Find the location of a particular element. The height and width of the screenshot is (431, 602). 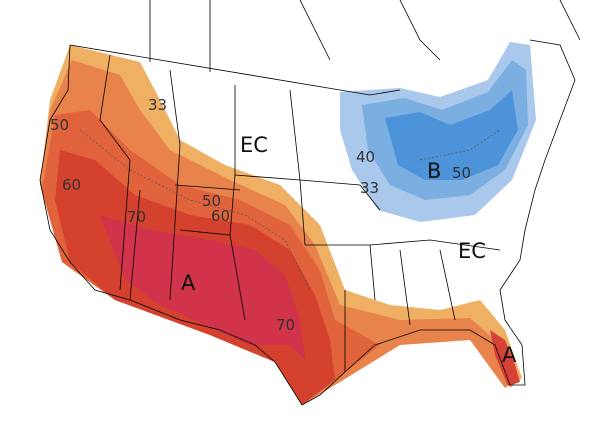

border-north is located at coordinates (235, 70).